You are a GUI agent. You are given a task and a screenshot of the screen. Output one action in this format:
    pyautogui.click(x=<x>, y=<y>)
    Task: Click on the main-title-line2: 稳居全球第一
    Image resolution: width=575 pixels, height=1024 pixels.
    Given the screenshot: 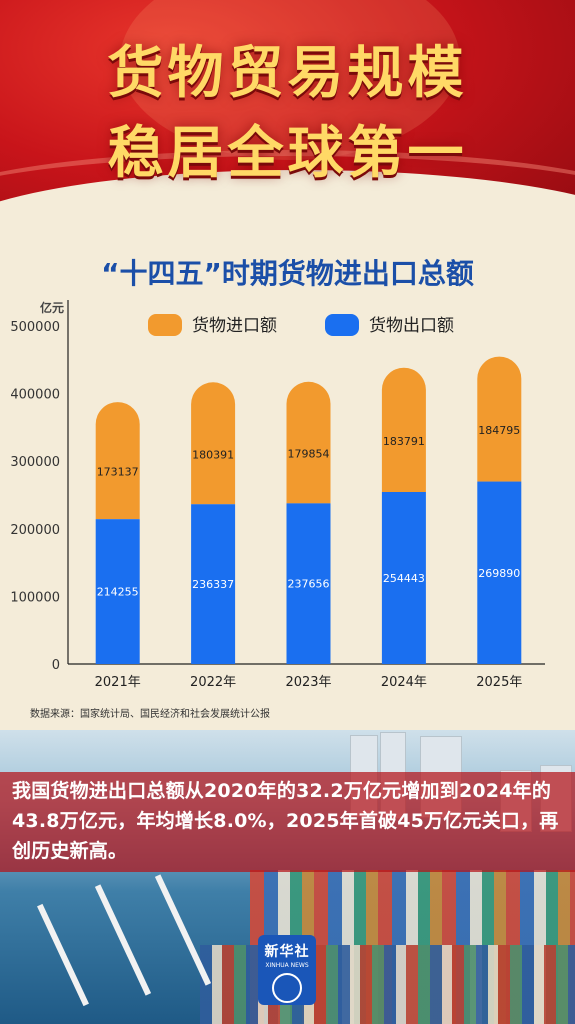 What is the action you would take?
    pyautogui.click(x=287, y=153)
    